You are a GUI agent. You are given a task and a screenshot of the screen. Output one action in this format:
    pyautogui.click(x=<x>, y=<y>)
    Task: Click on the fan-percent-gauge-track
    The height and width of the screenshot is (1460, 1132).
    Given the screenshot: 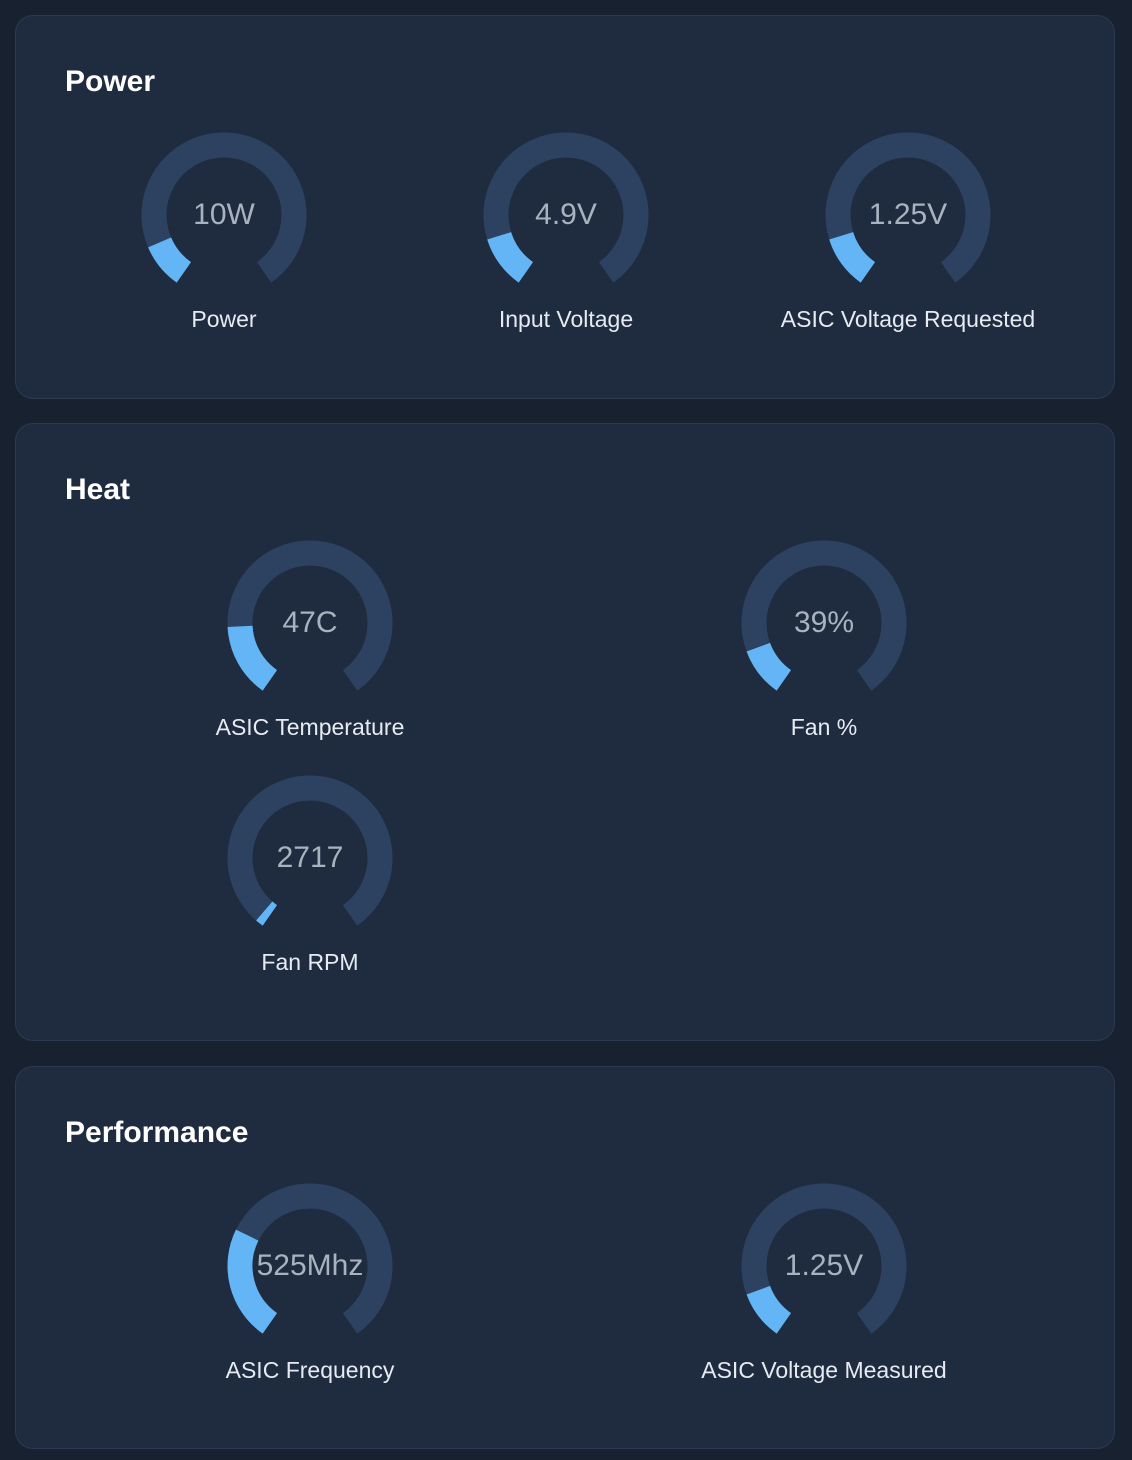 What is the action you would take?
    pyautogui.click(x=824, y=615)
    